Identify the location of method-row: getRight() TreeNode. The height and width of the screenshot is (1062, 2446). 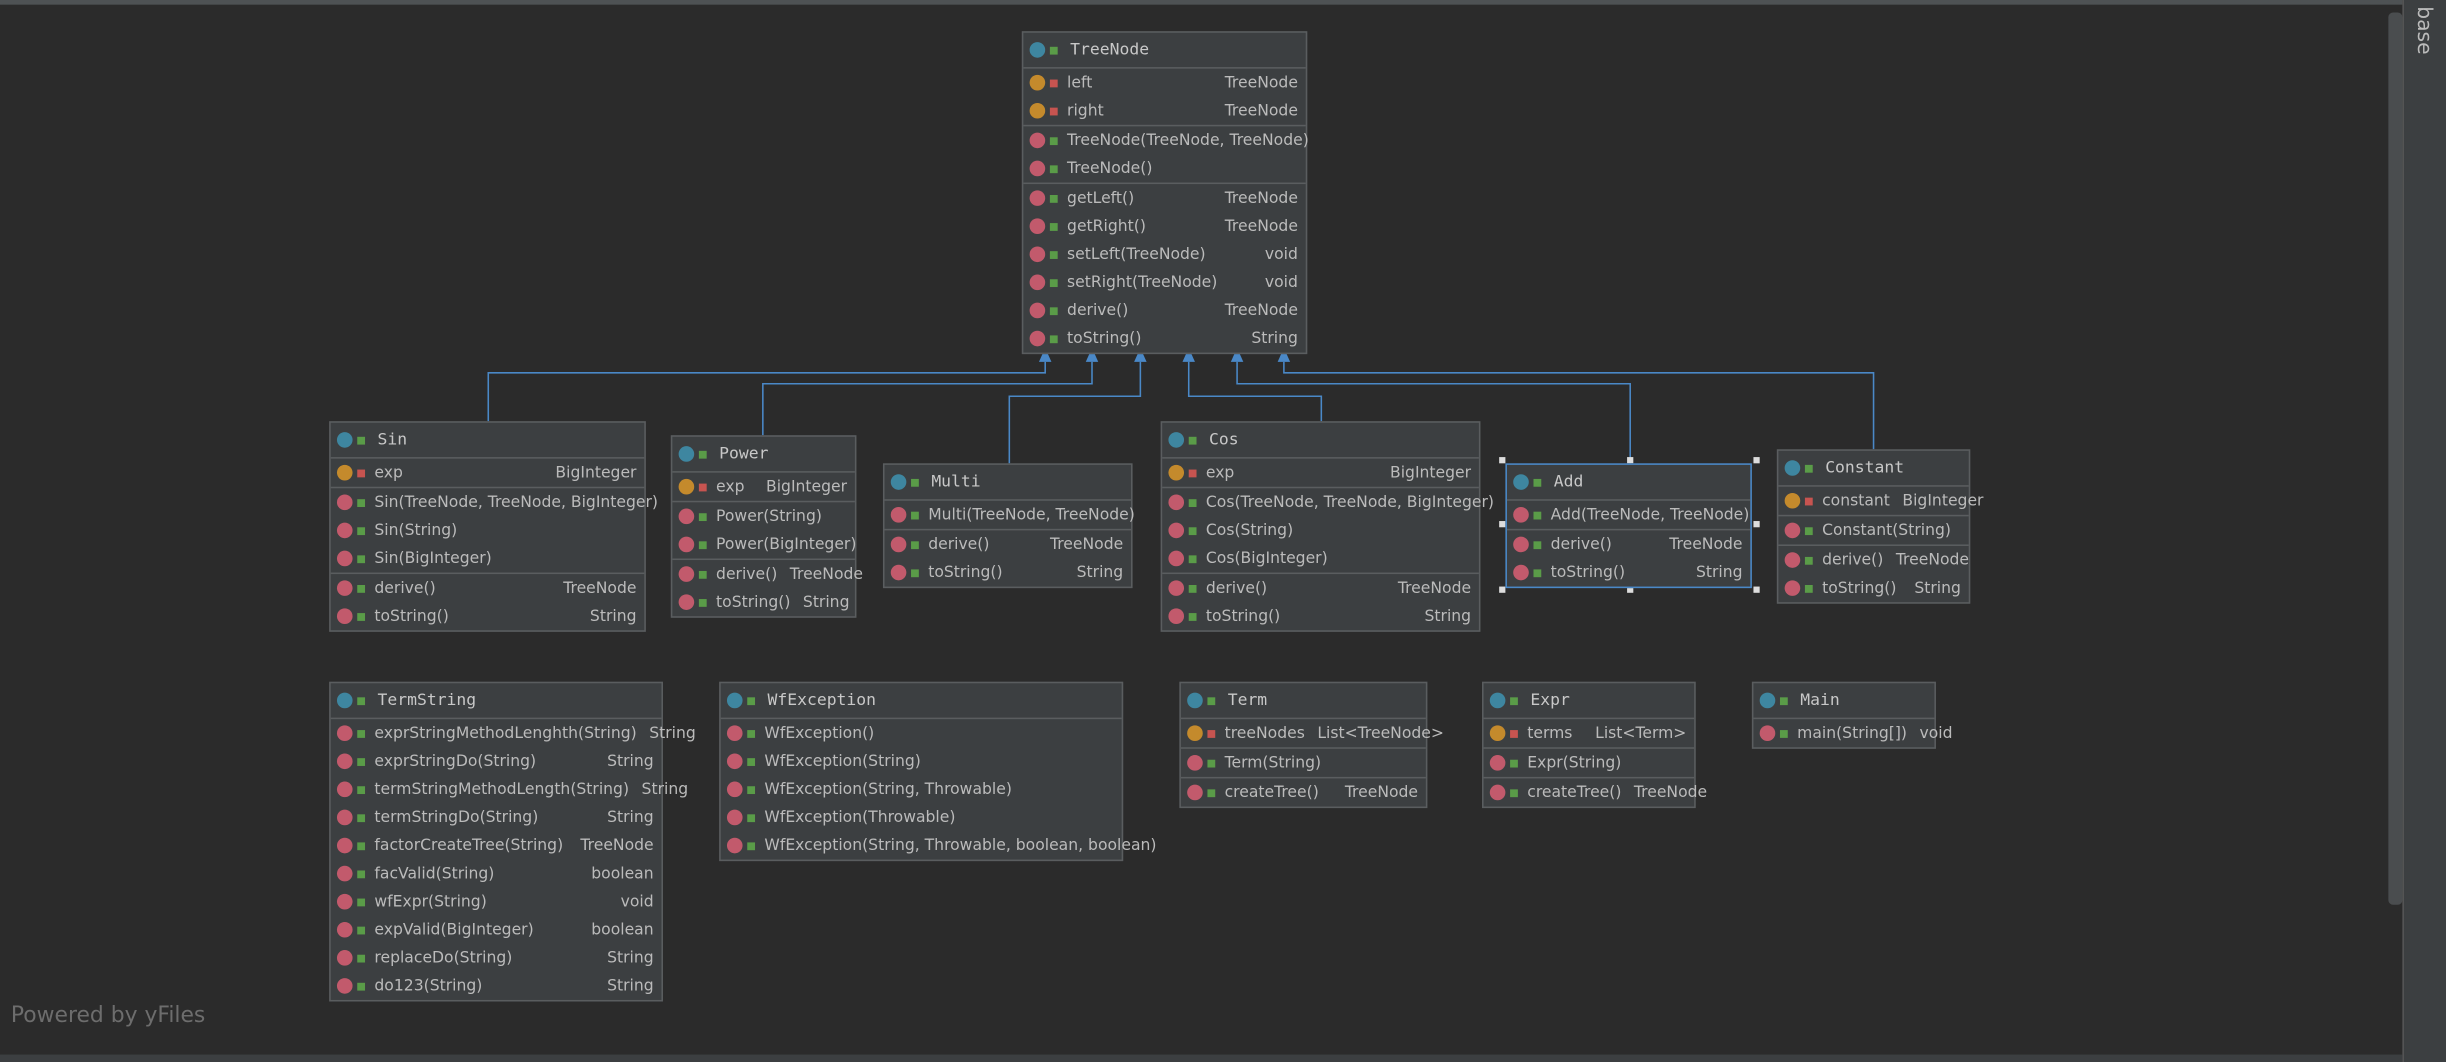
(1164, 226).